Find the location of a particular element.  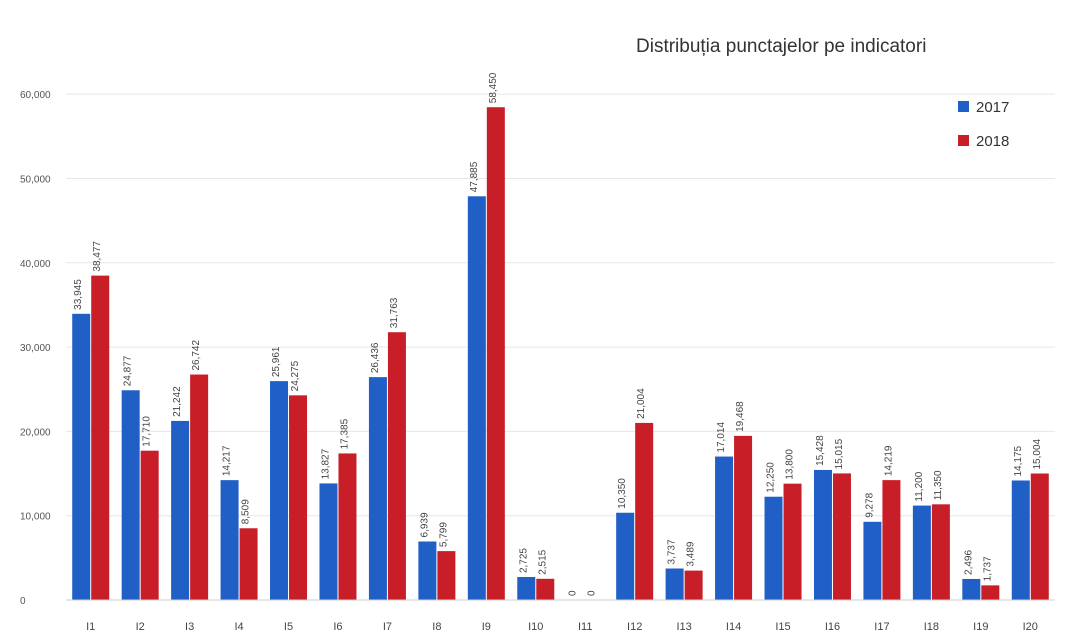

x-tick-label: I4 is located at coordinates (238, 627).